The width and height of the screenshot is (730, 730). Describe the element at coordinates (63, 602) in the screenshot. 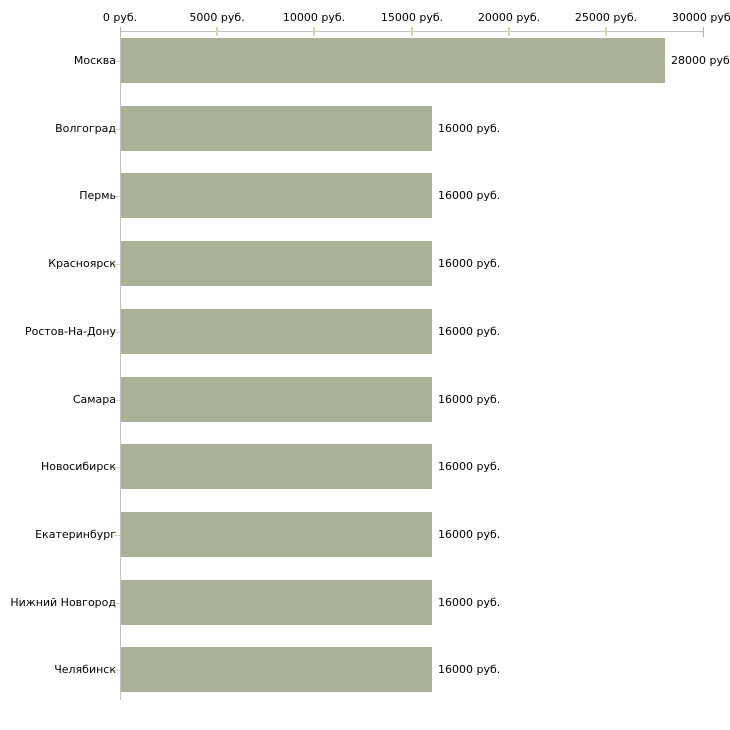

I see `category-label: Нижний Новгород` at that location.